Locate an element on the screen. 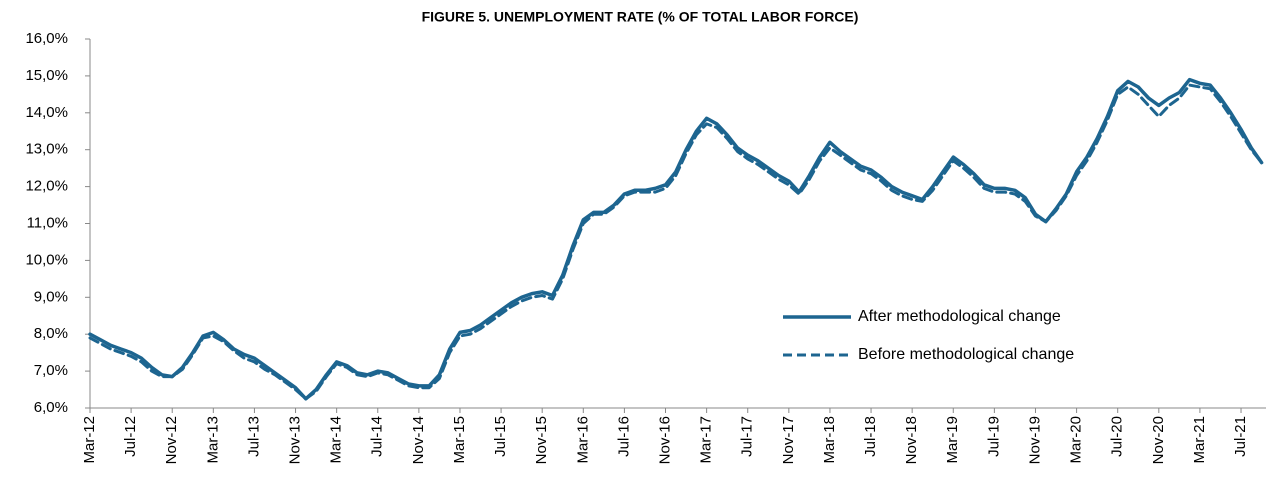  x-tick-label: Jul-21 is located at coordinates (1240, 436).